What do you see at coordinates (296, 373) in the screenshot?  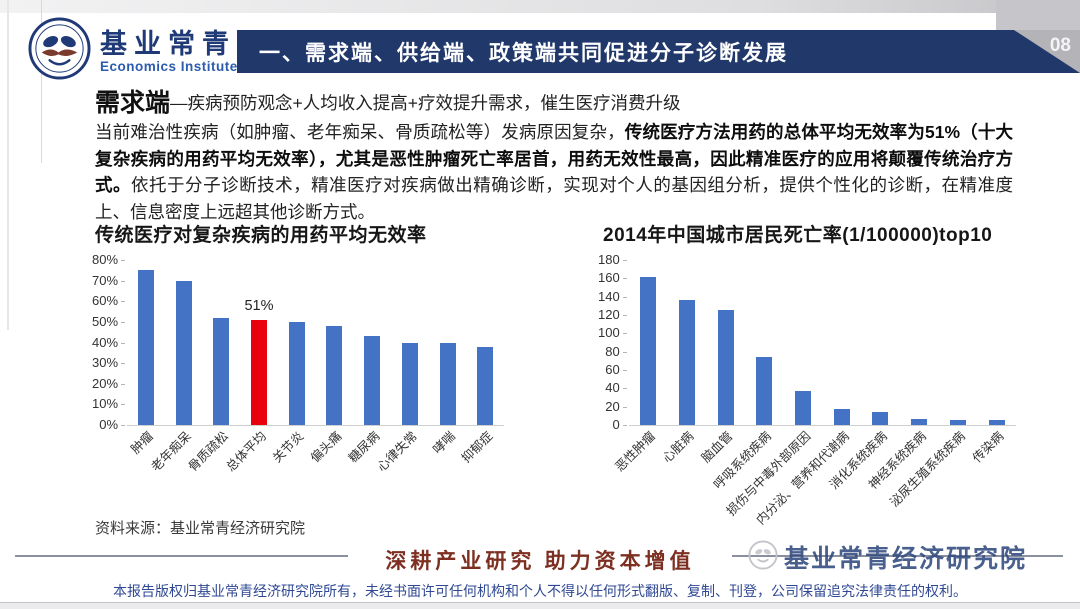 I see `bar-关节炎` at bounding box center [296, 373].